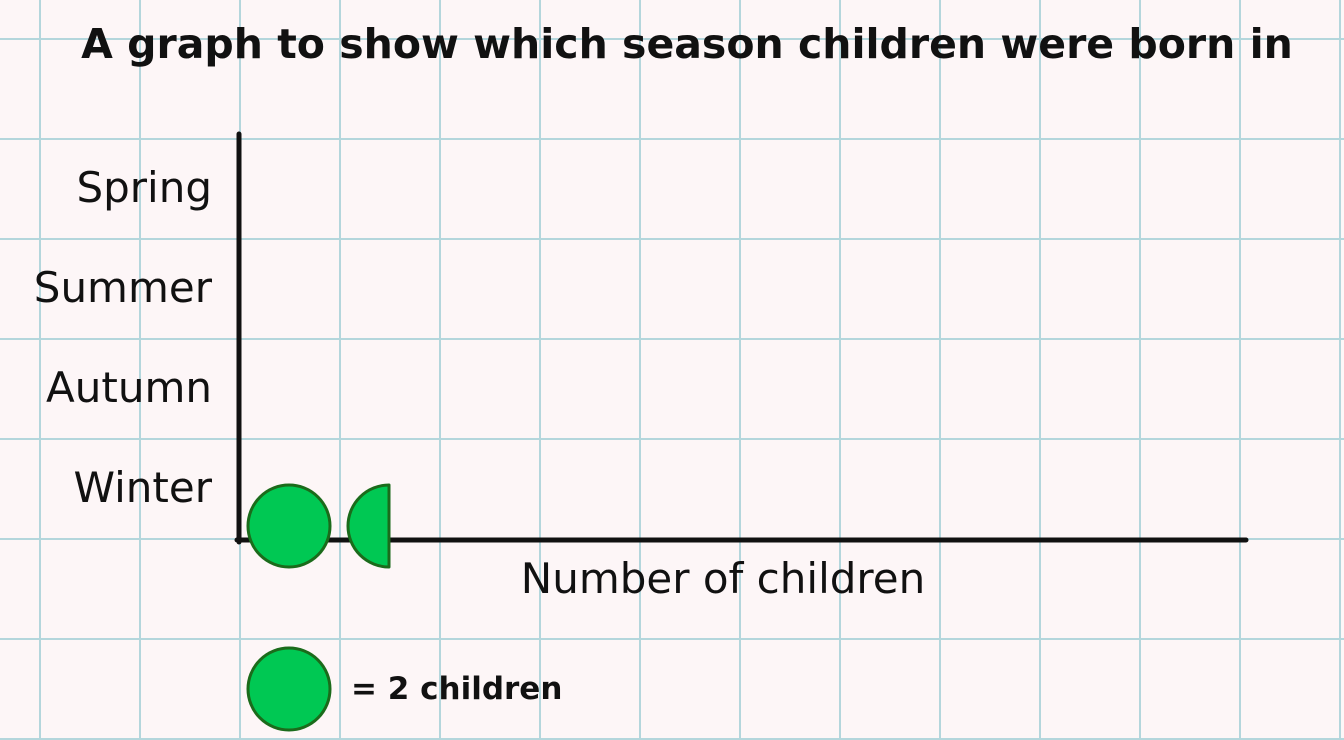 This screenshot has width=1344, height=740. Describe the element at coordinates (144, 187) in the screenshot. I see `category-label-spring: Spring` at that location.